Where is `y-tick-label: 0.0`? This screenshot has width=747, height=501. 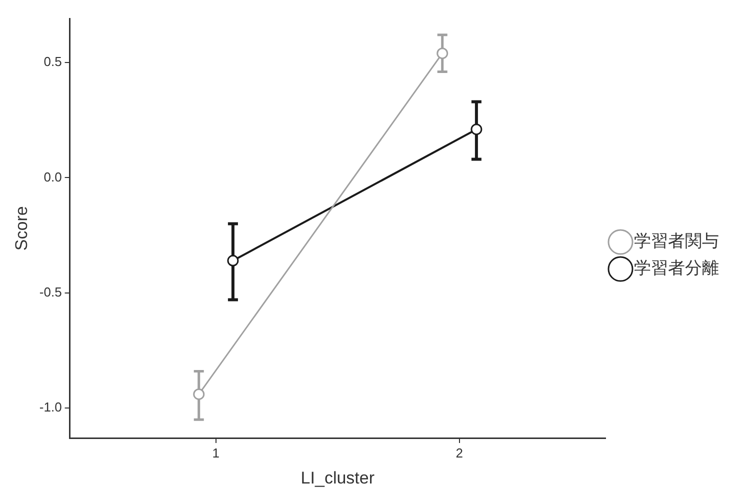 y-tick-label: 0.0 is located at coordinates (53, 176).